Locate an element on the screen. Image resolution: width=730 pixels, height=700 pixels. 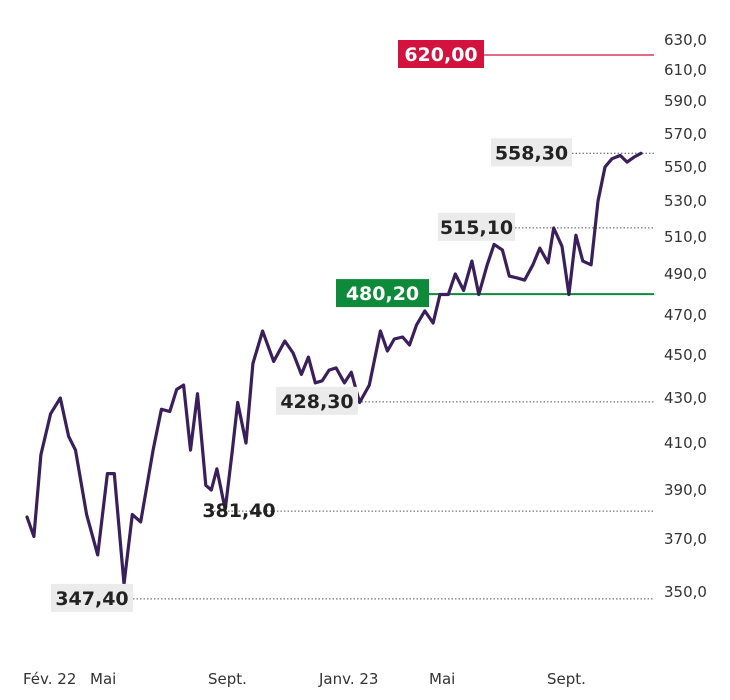
y-tick-label: 570,0 is located at coordinates (685, 134).